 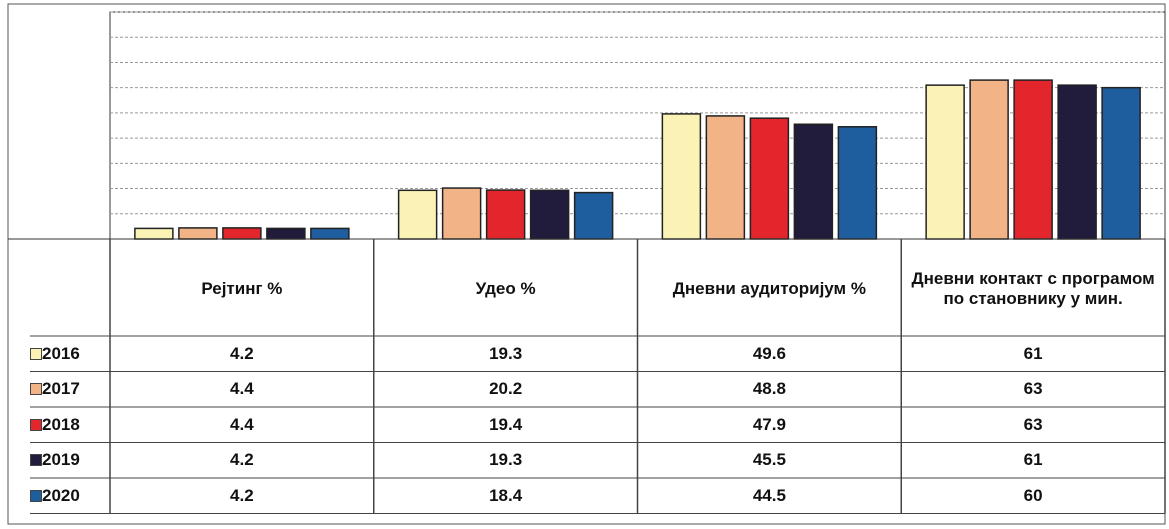 What do you see at coordinates (242, 288) in the screenshot?
I see `column-header: Рејтинг %` at bounding box center [242, 288].